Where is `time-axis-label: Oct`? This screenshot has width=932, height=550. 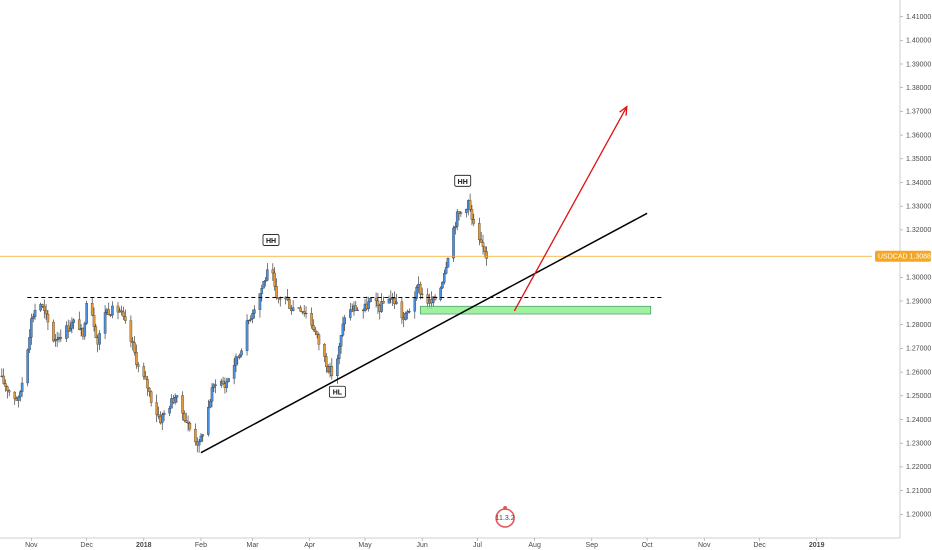 time-axis-label: Oct is located at coordinates (647, 545).